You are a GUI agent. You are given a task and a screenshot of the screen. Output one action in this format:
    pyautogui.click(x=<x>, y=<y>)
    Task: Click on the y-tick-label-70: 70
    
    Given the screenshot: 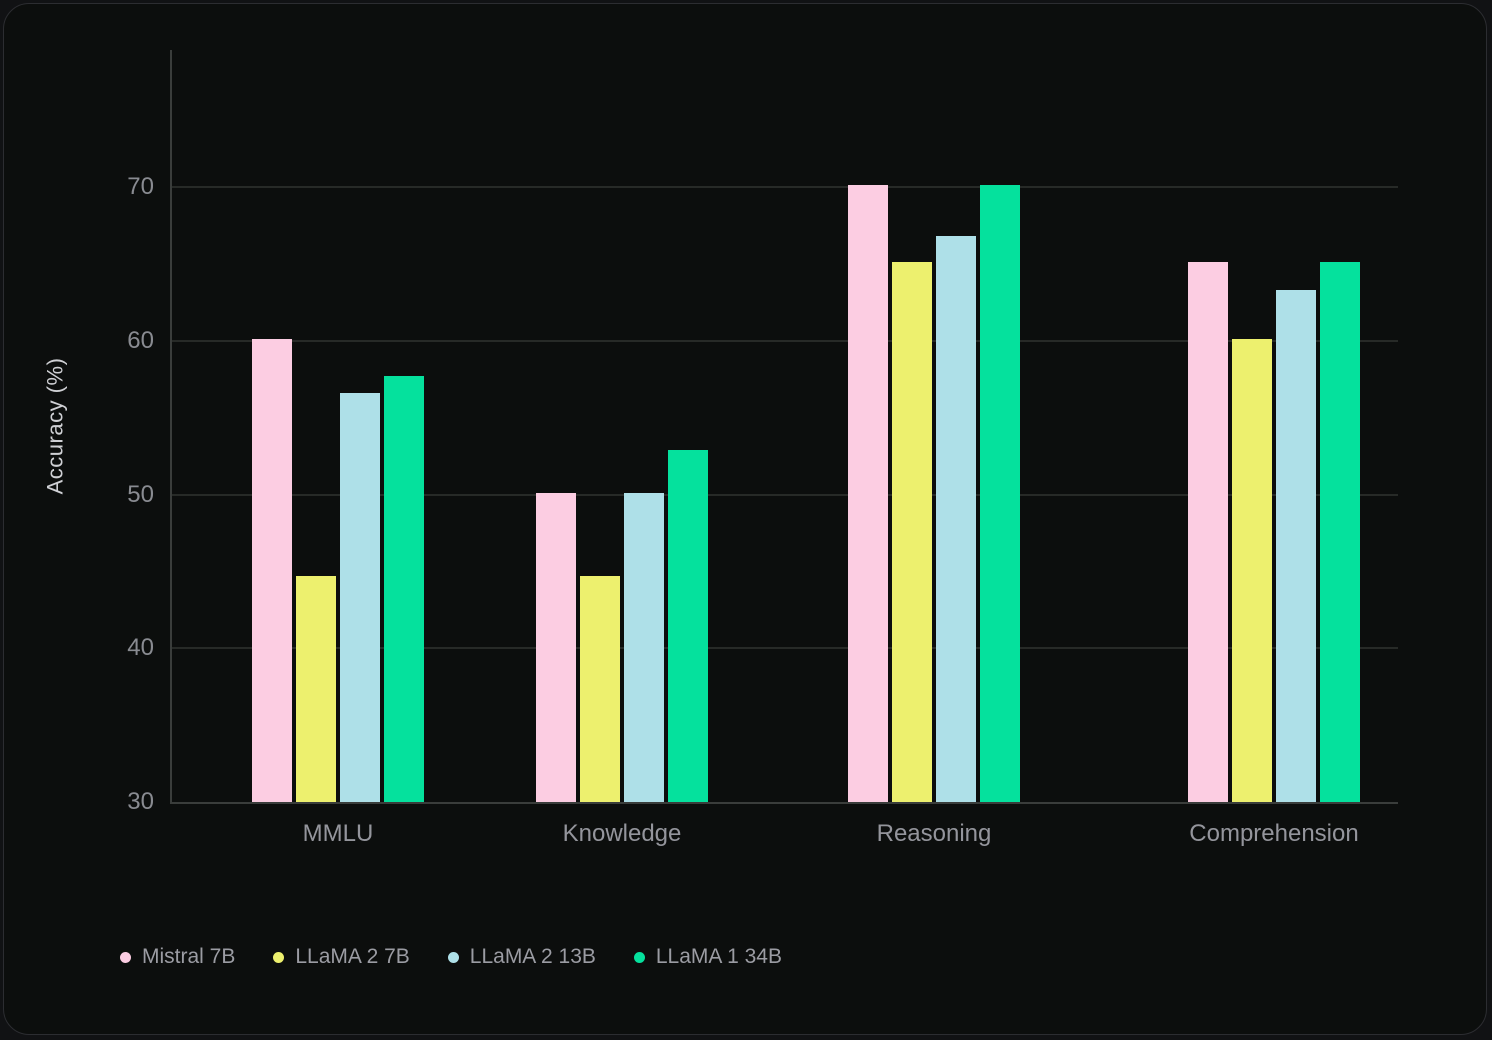 What is the action you would take?
    pyautogui.click(x=140, y=186)
    